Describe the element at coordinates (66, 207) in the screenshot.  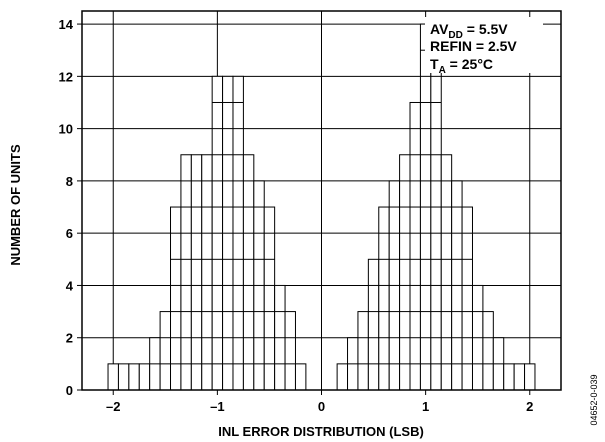
I see `y-tick-labels: 0 2 4 6 8 10 12 14` at that location.